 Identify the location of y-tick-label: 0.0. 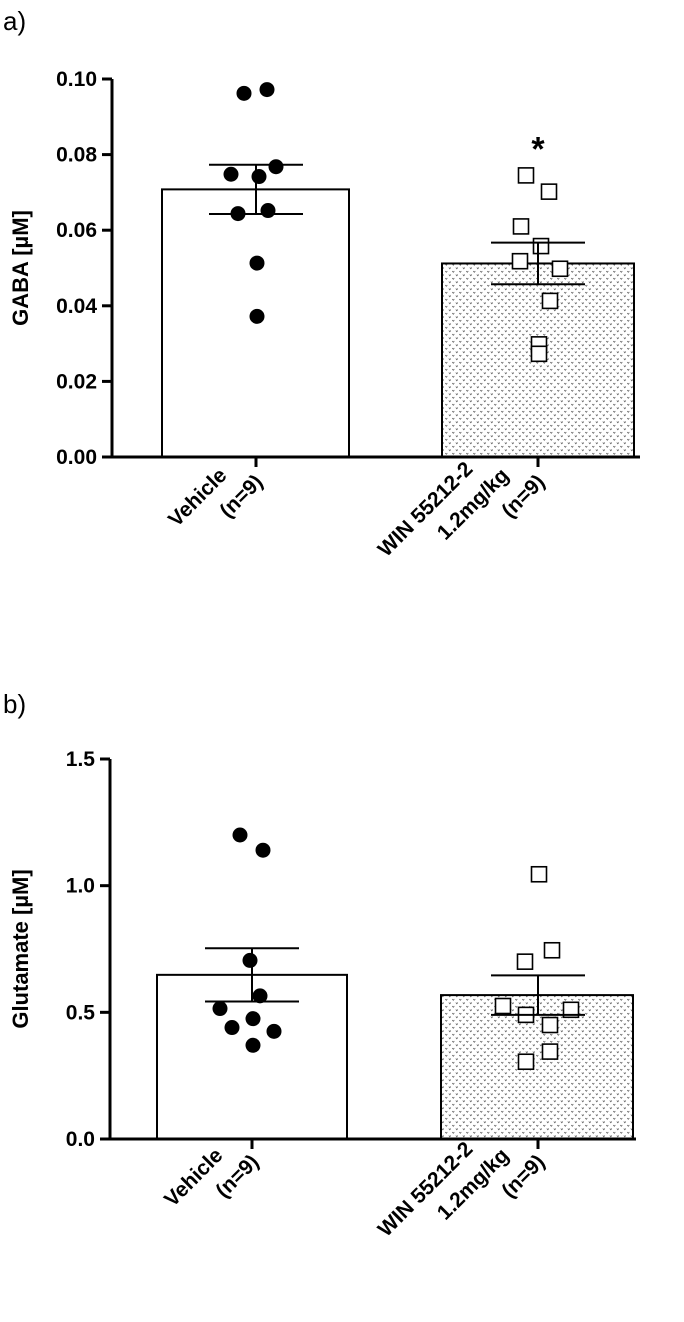
(80, 1139).